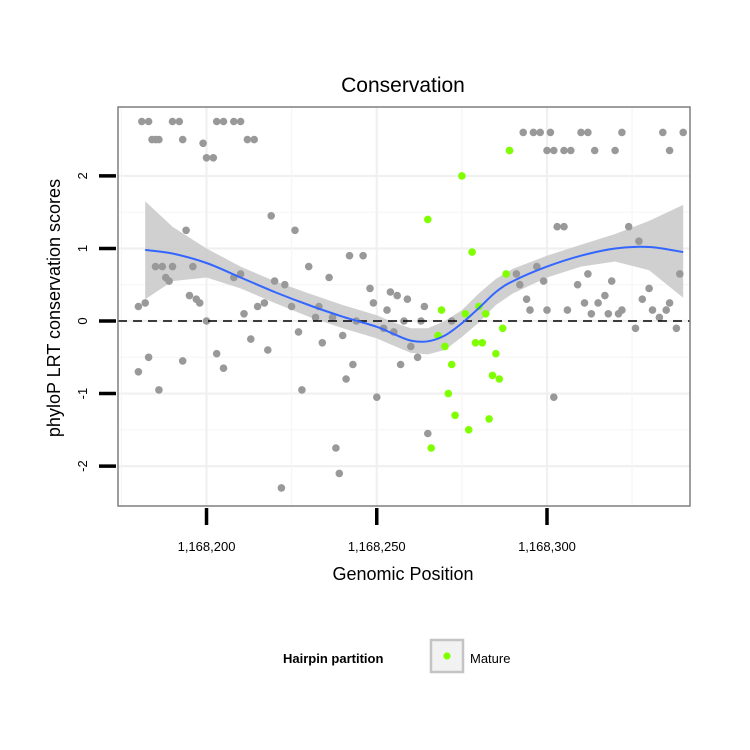  What do you see at coordinates (95, 322) in the screenshot?
I see `y-axis: -2 -1 0 1 2` at bounding box center [95, 322].